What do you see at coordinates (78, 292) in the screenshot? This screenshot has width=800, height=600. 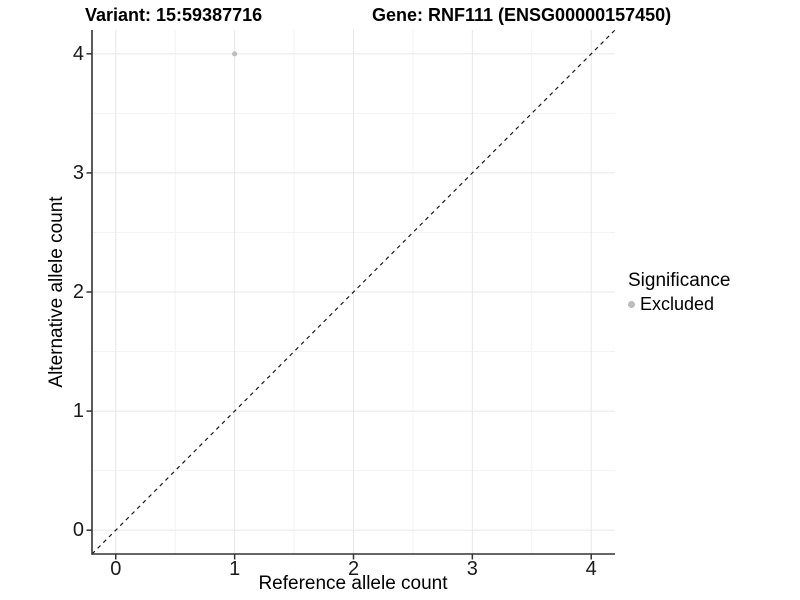 I see `y-tick-label: 2` at bounding box center [78, 292].